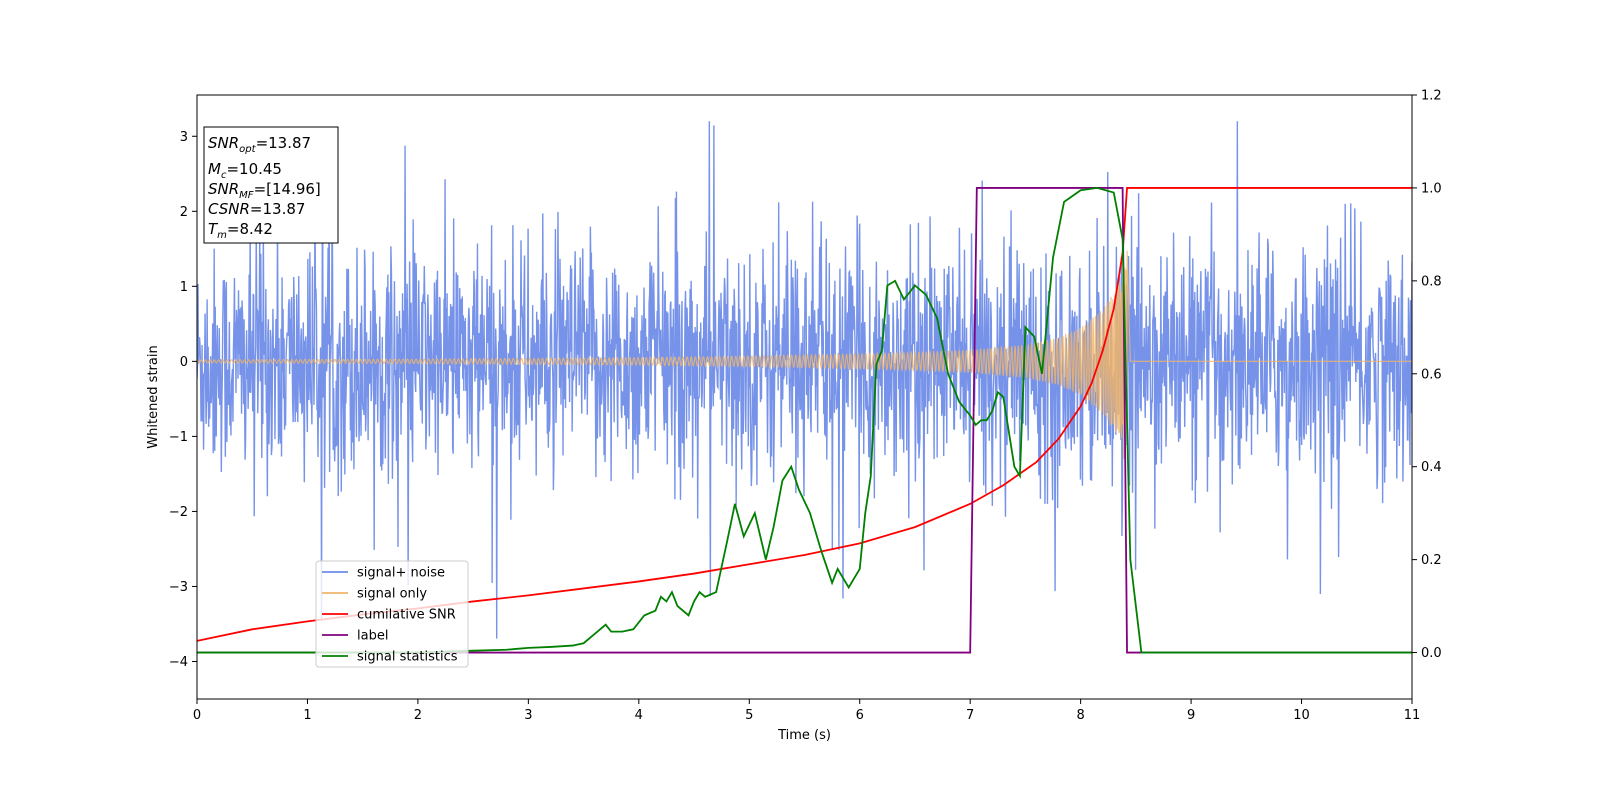 Image resolution: width=1600 pixels, height=800 pixels. I want to click on legend-label: signal+ noise, so click(401, 573).